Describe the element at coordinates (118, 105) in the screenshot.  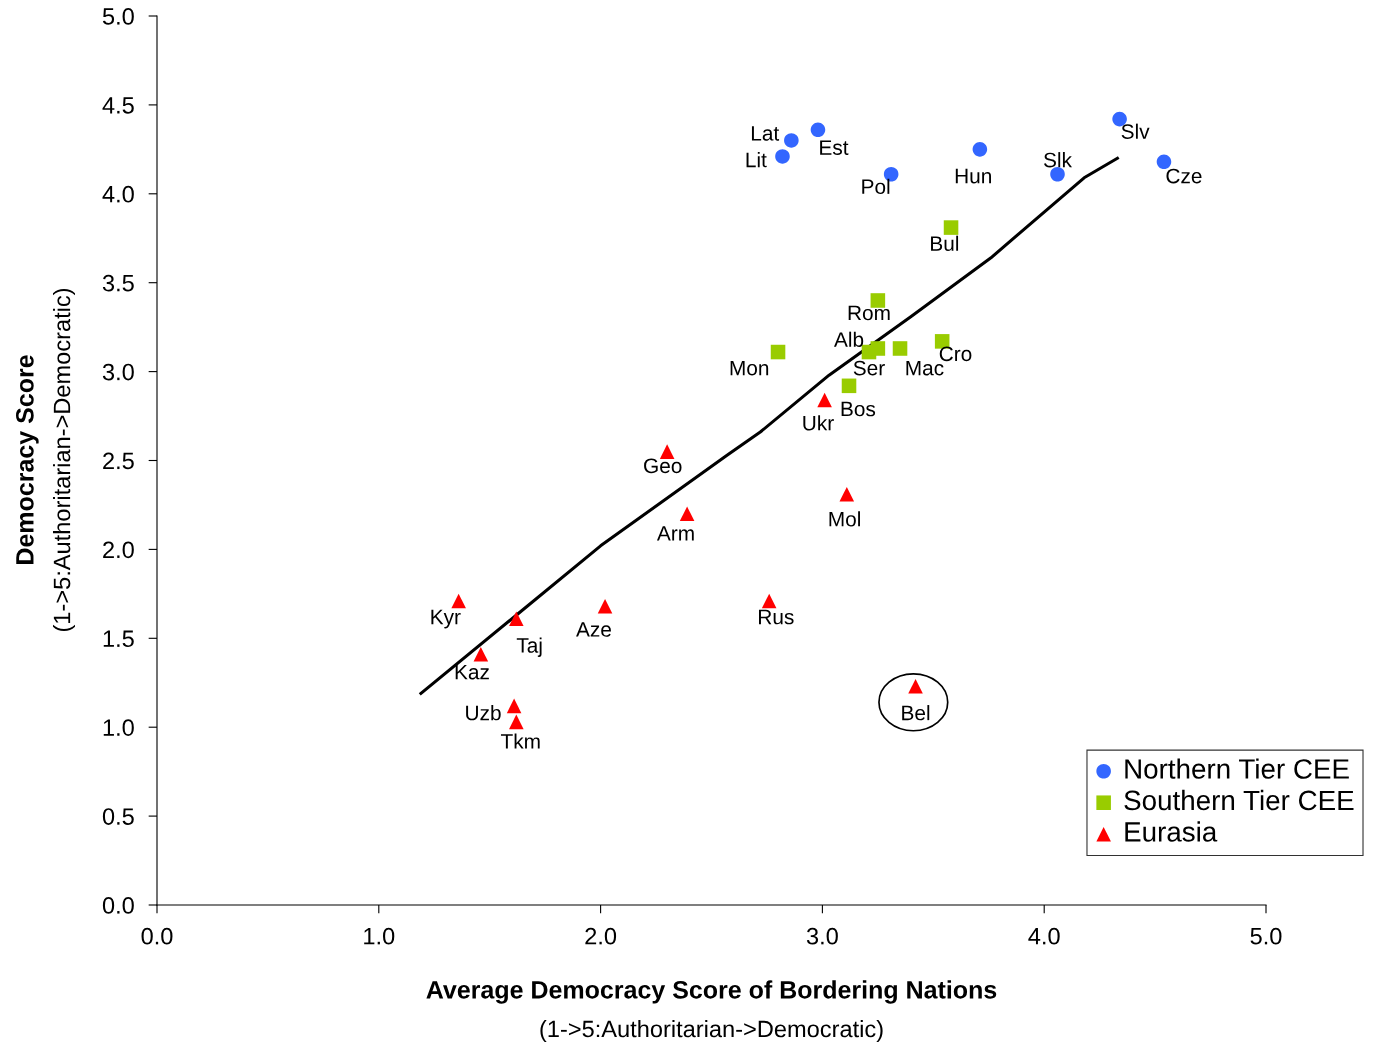
I see `y-tick-label: 4.5` at that location.